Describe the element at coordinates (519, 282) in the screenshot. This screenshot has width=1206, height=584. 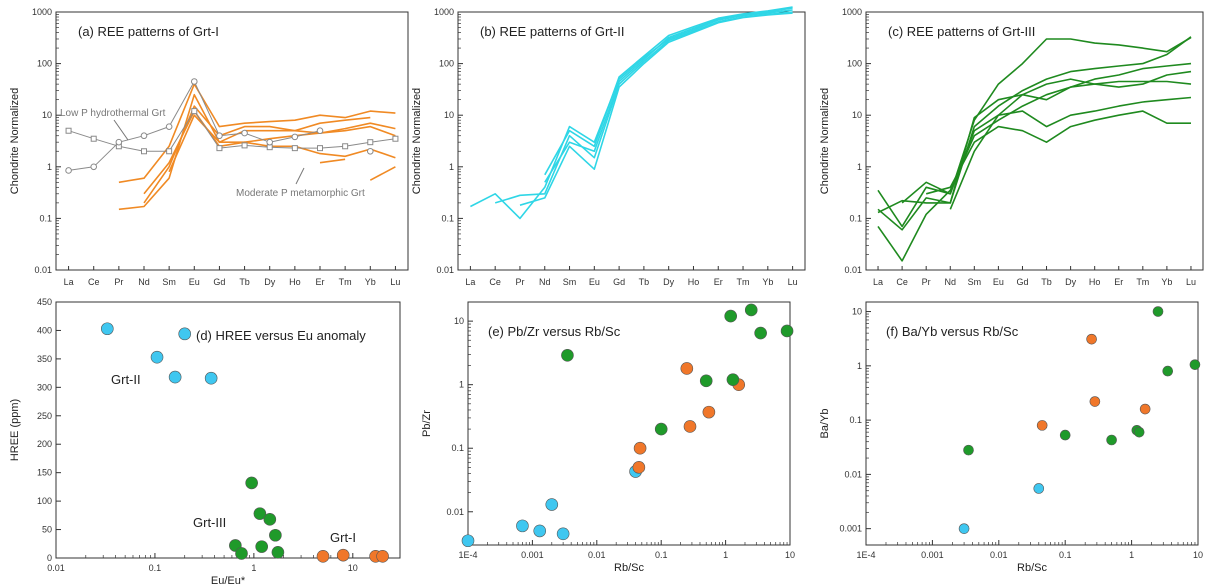
I see `x-tick-label: Pr` at that location.